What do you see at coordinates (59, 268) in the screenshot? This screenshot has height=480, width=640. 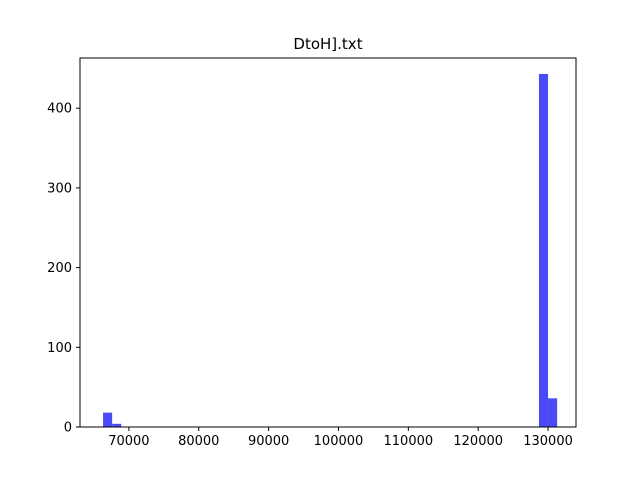 I see `y-tick-label: 200` at bounding box center [59, 268].